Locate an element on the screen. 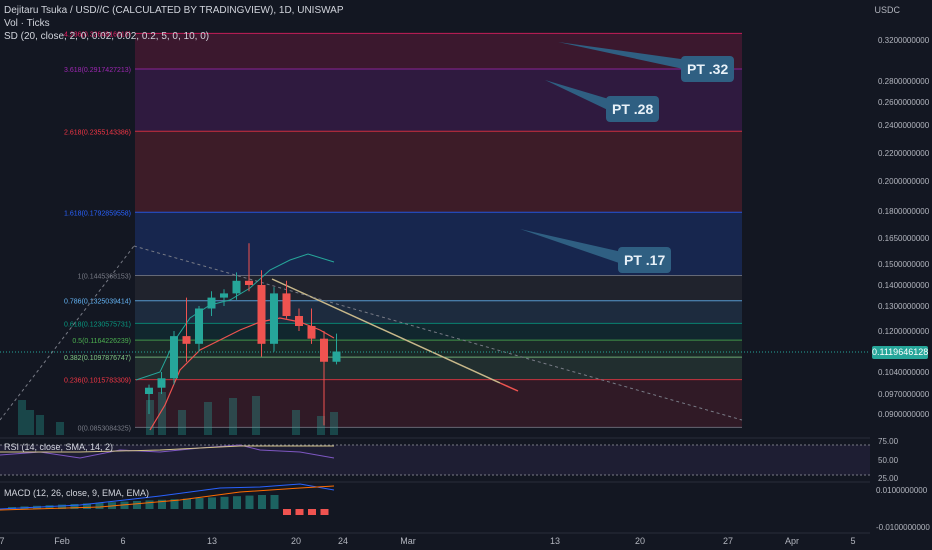 Image resolution: width=932 pixels, height=550 pixels. rsi-band is located at coordinates (435, 460).